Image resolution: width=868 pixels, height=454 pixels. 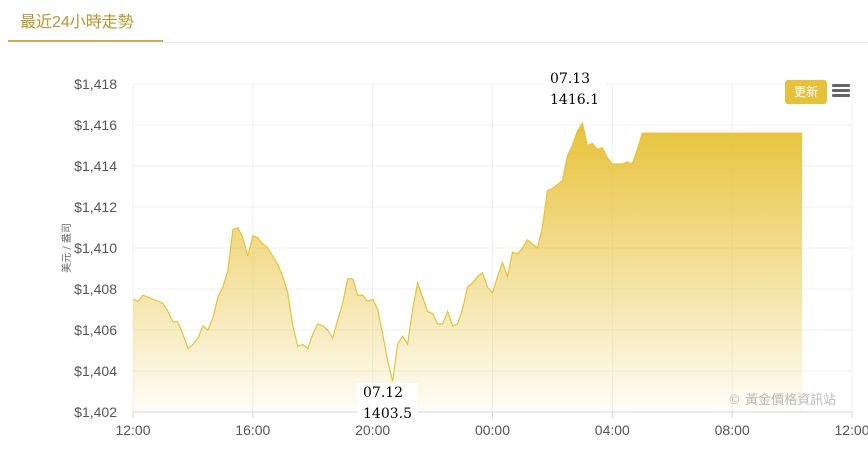 I want to click on min-value: 1403.5, so click(x=387, y=414).